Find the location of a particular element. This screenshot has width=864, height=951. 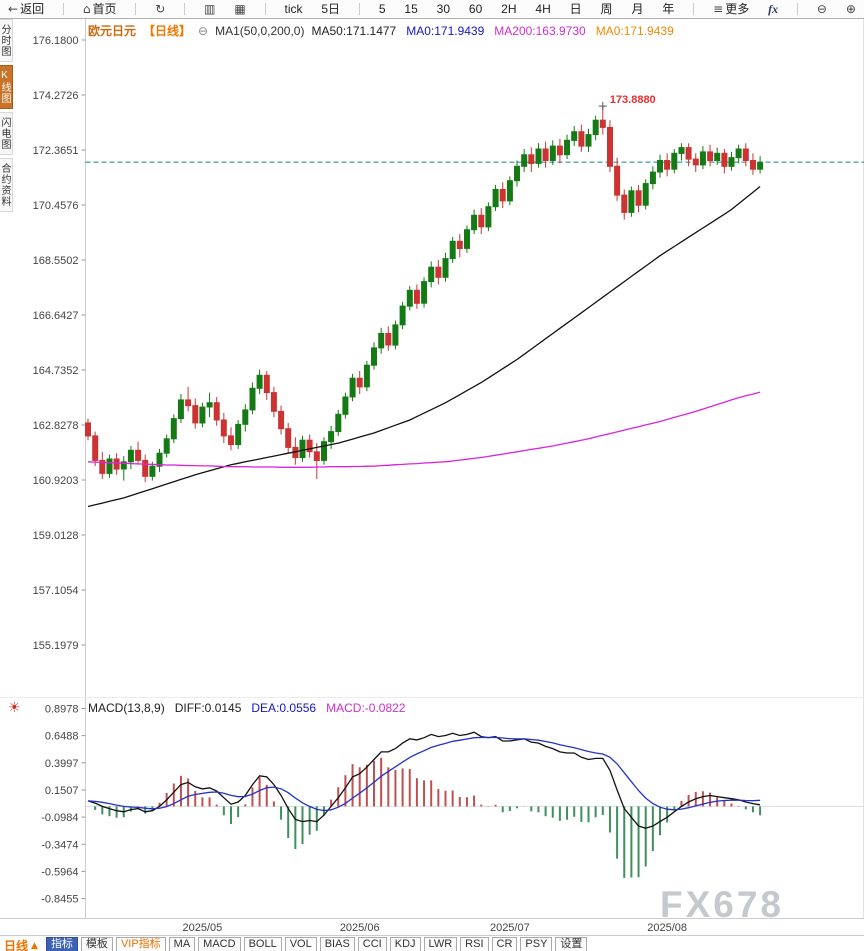

period-tag: 【日线】 is located at coordinates (167, 31).